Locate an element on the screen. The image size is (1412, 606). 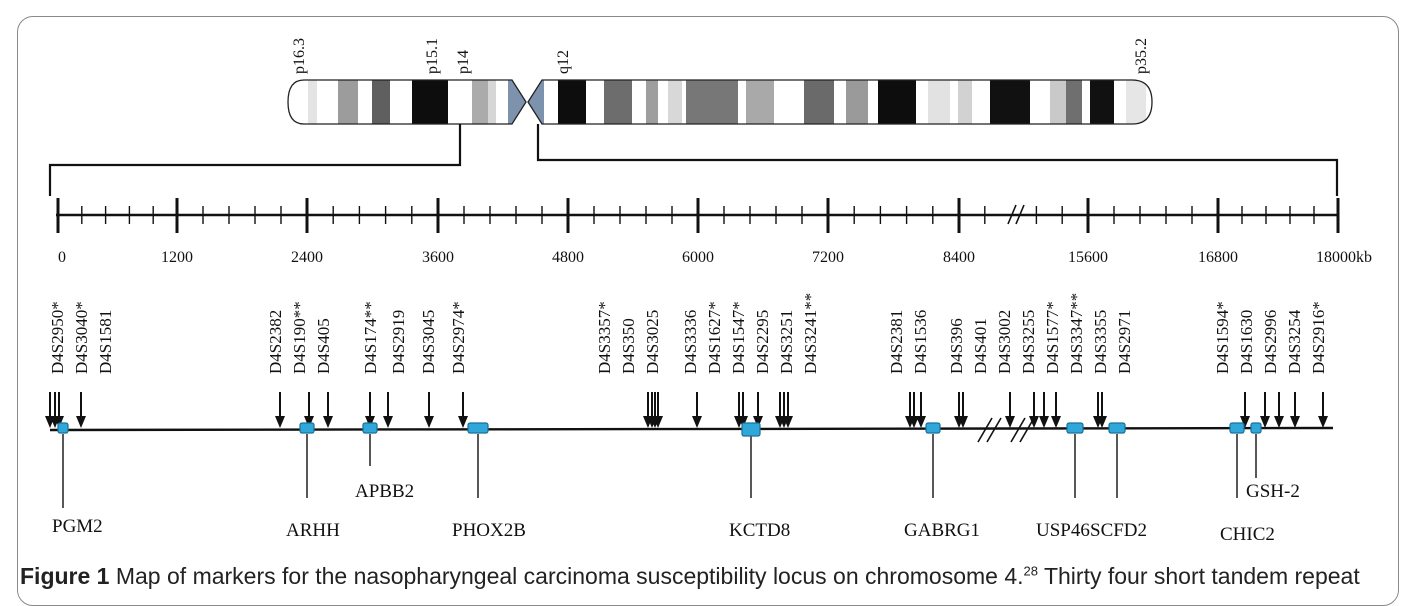
chromosome-ideogram is located at coordinates (720, 102).